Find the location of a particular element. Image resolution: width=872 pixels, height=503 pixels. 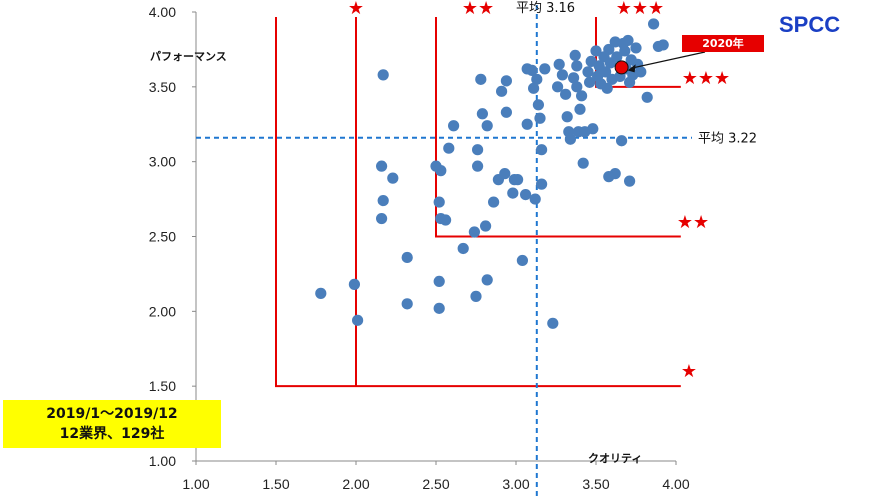

mean-x-label: 平均 3.16 is located at coordinates (545, 8).